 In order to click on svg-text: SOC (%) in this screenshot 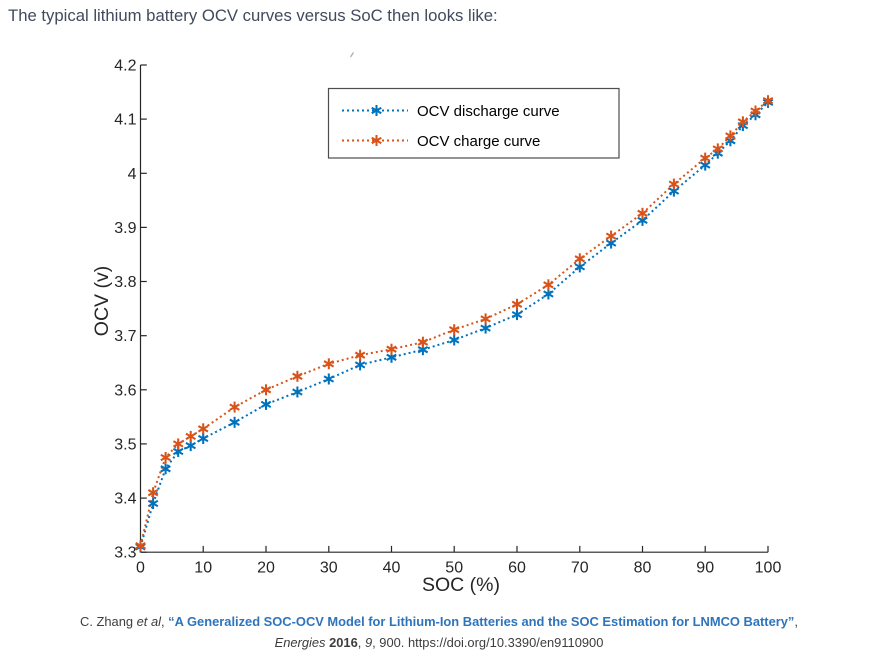, I will do `click(461, 585)`.